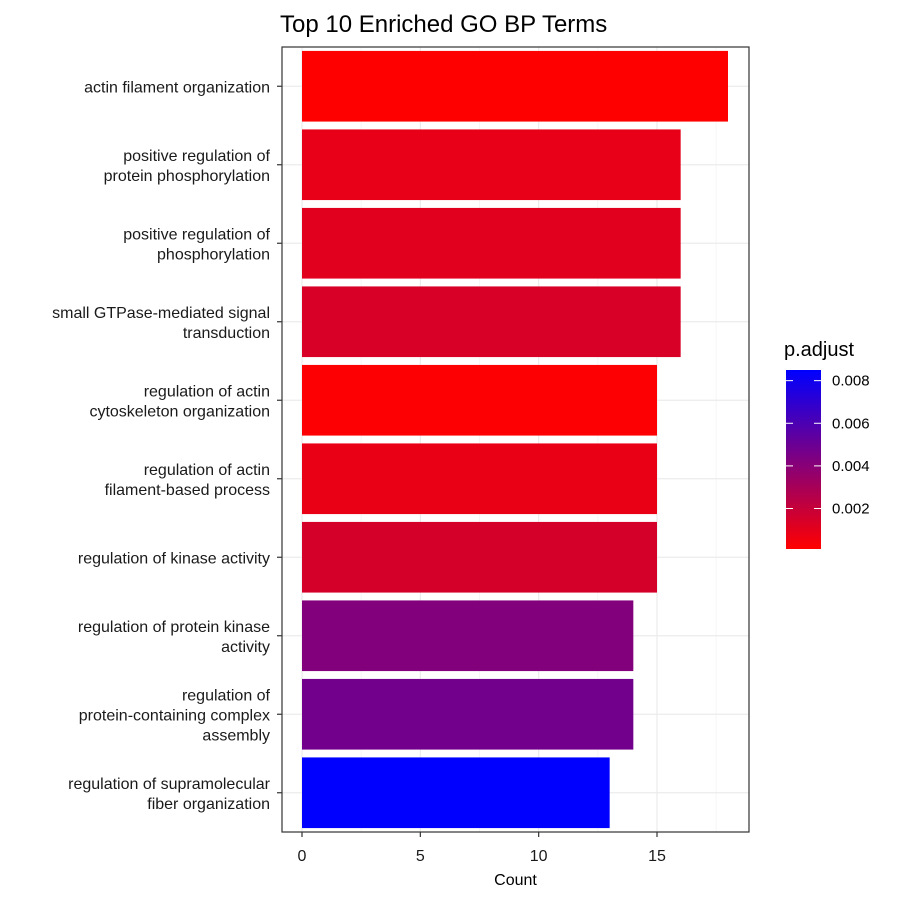 The image size is (900, 900). I want to click on legend-ticks: 0.002 0.004 0.006 0.008, so click(828, 445).